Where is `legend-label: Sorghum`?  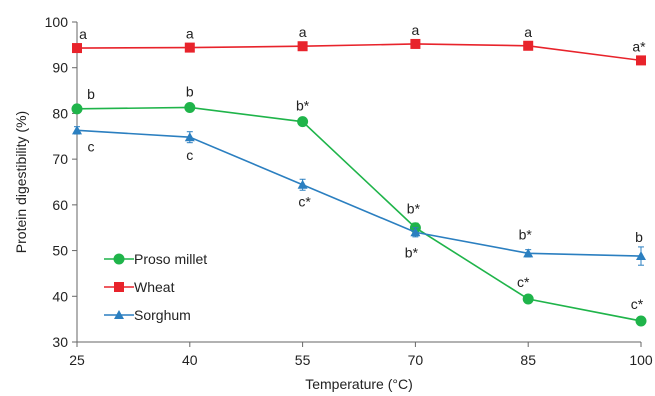
legend-label: Sorghum is located at coordinates (162, 315).